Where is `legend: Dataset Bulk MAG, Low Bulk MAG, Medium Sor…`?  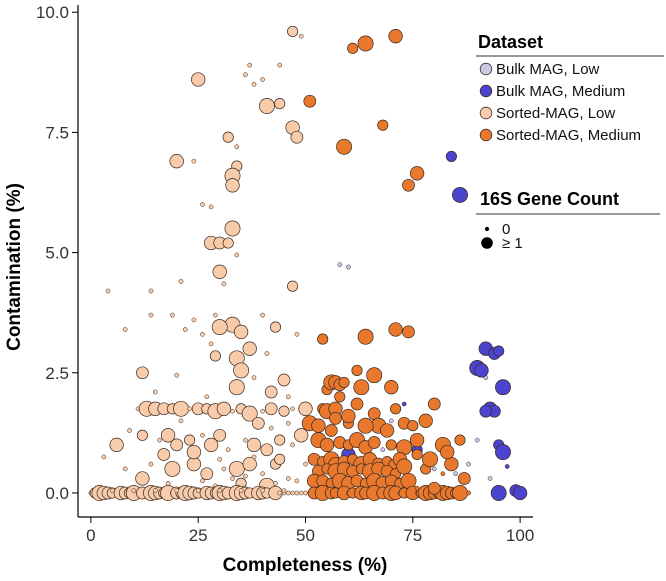
legend: Dataset Bulk MAG, Low Bulk MAG, Medium Sor… is located at coordinates (570, 142).